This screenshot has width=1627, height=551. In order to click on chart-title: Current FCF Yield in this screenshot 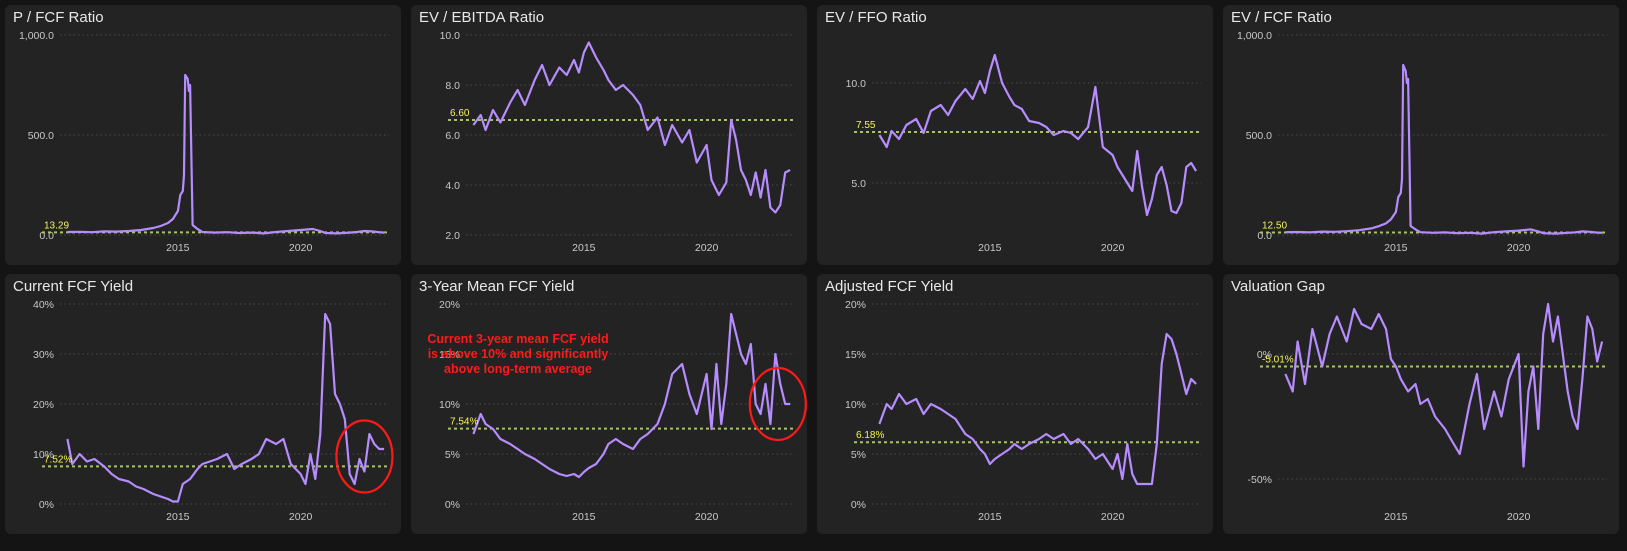, I will do `click(73, 286)`.